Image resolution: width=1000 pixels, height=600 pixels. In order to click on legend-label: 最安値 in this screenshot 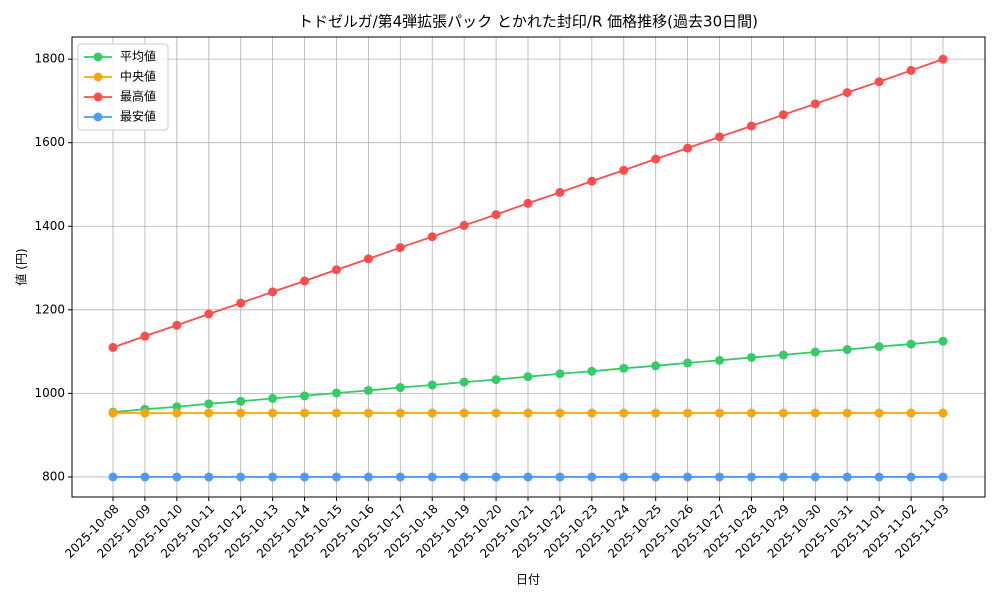, I will do `click(138, 116)`.